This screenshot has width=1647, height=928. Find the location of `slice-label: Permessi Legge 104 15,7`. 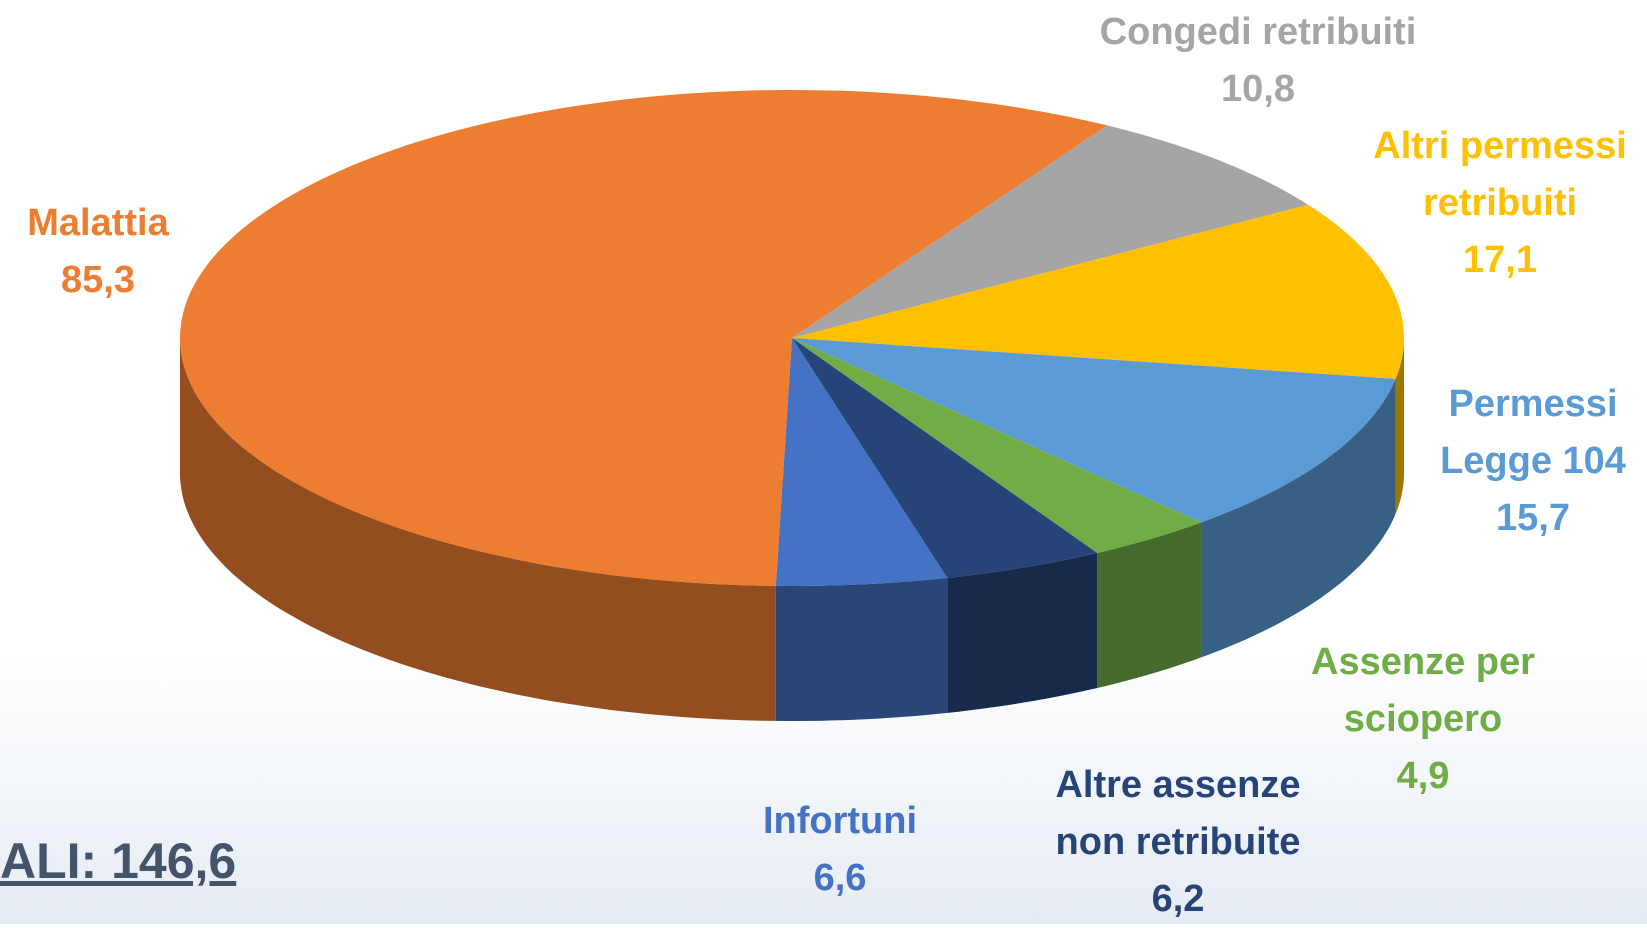

slice-label: Permessi Legge 104 15,7 is located at coordinates (1533, 461).